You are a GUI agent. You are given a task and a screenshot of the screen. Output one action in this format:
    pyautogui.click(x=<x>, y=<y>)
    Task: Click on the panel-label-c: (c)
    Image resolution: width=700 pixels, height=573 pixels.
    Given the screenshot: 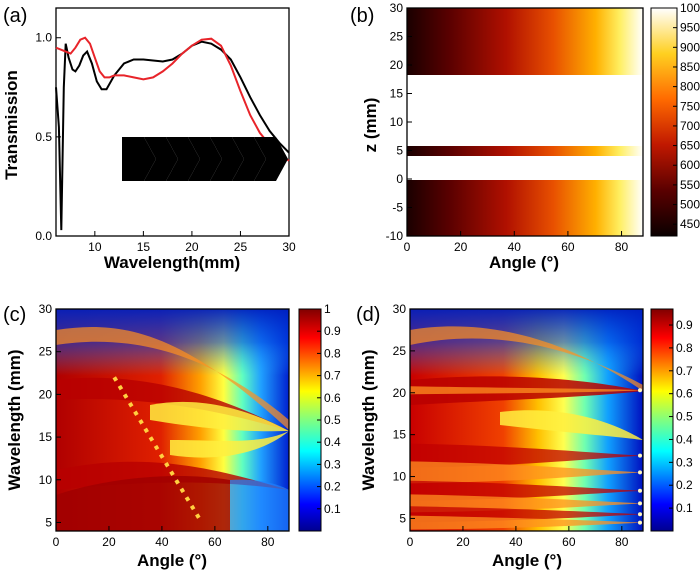 What is the action you would take?
    pyautogui.click(x=14, y=315)
    